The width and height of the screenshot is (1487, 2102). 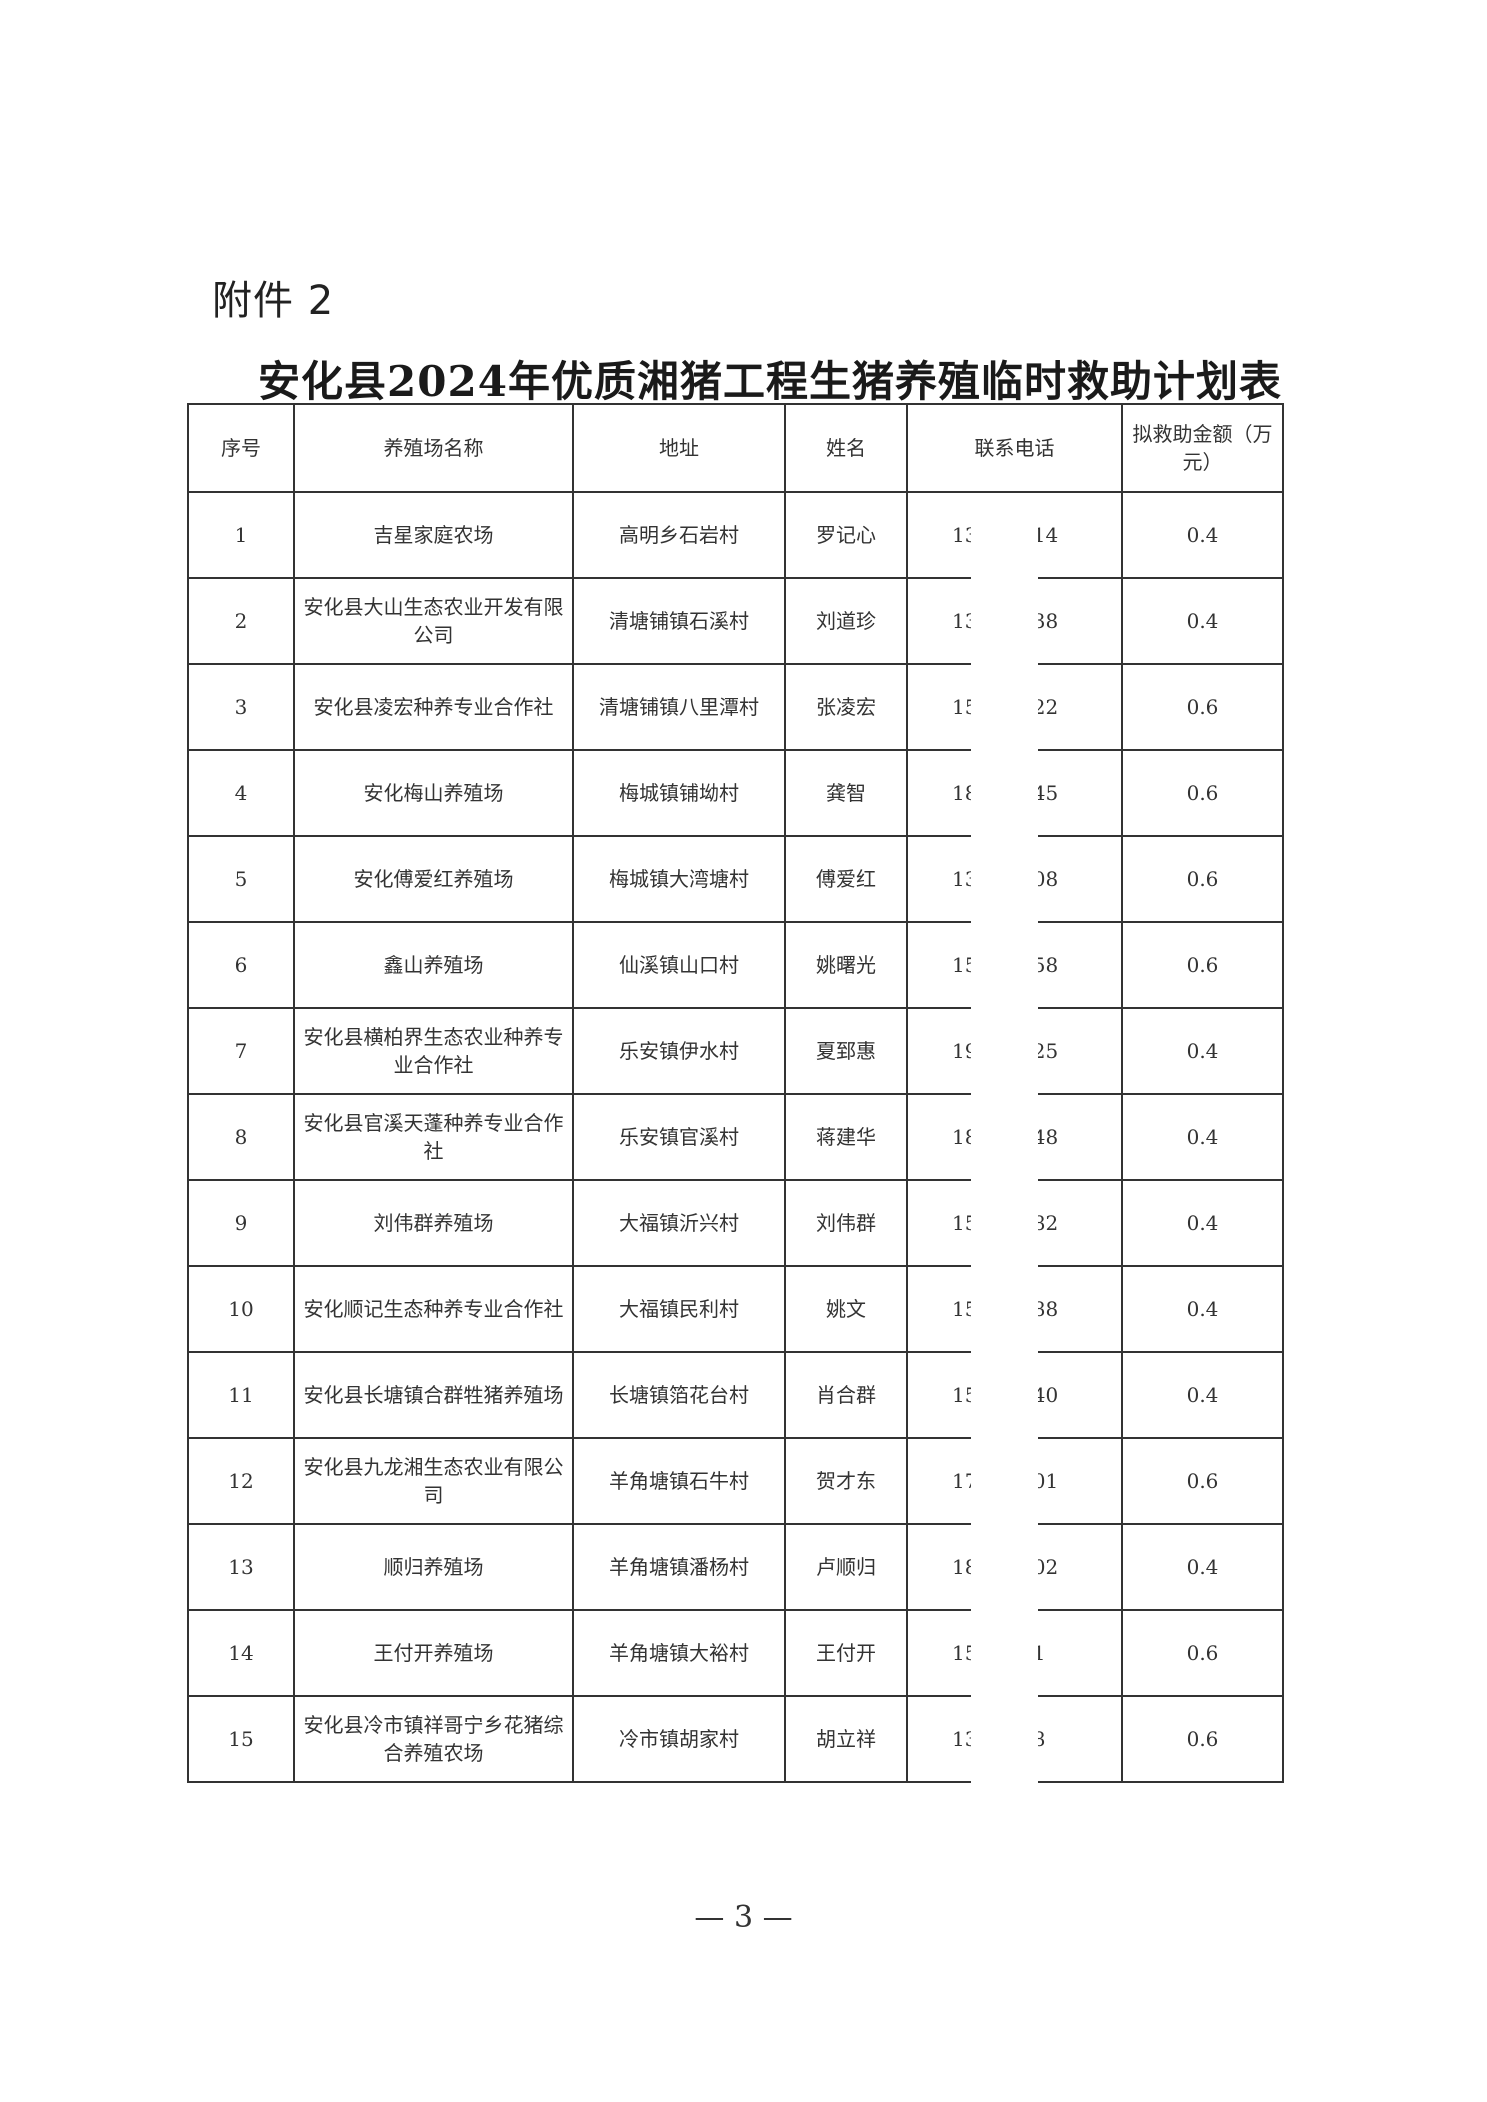 I want to click on cell-name: 张凌宏, so click(x=846, y=707).